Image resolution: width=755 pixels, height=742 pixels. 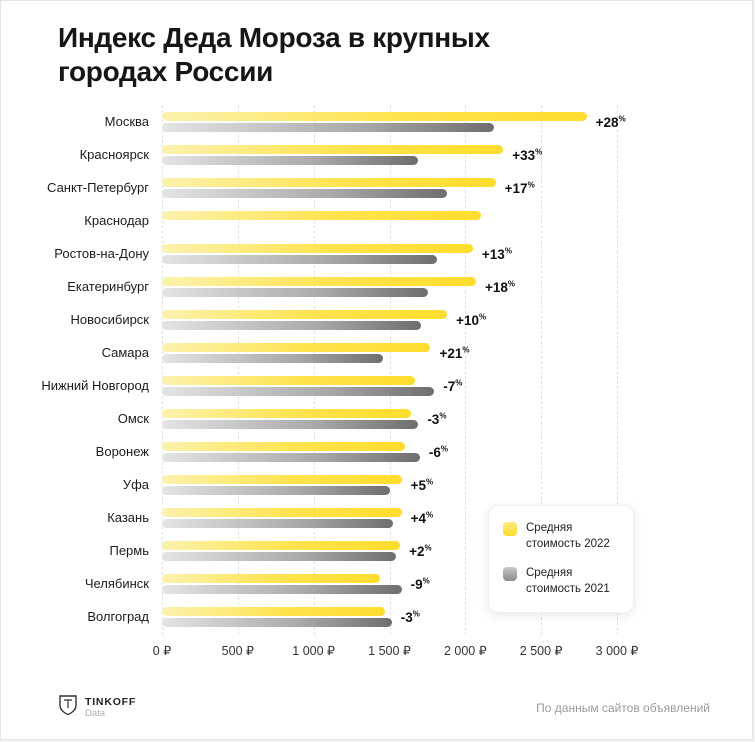 What do you see at coordinates (389, 253) in the screenshot?
I see `row-plot: +13%` at bounding box center [389, 253].